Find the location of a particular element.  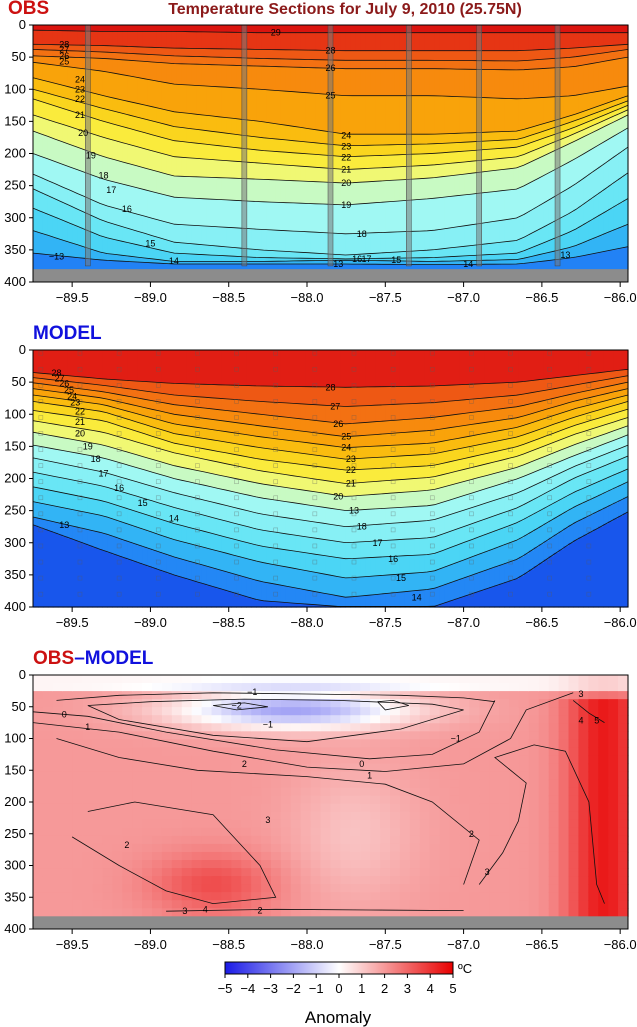

contour-label: 13 is located at coordinates (338, 264).